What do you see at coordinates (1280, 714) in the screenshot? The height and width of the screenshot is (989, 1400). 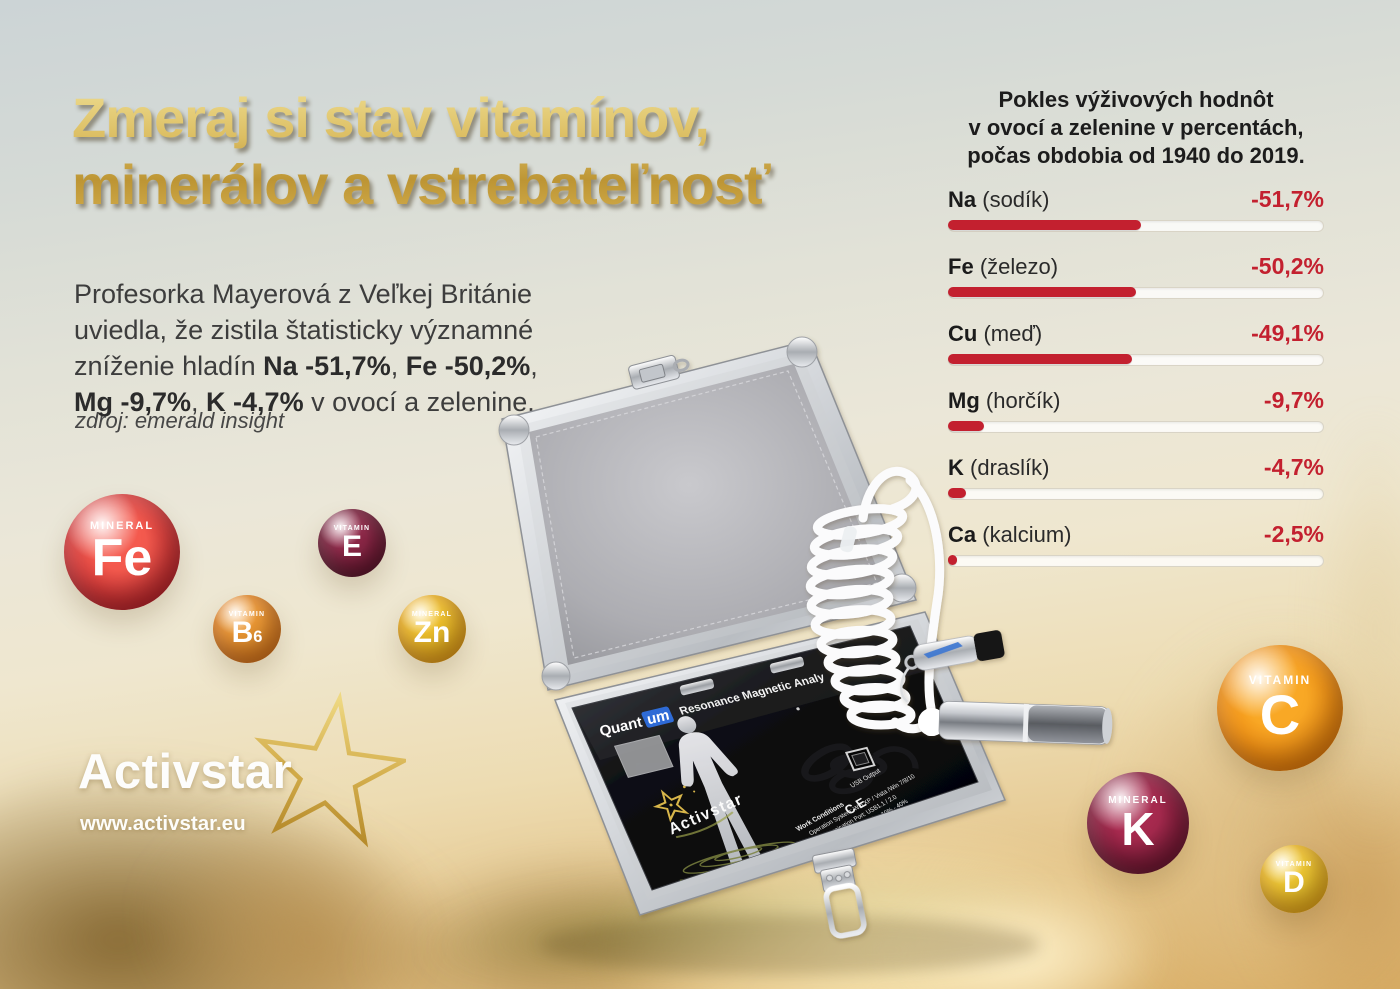 I see `ball-symbol: C` at bounding box center [1280, 714].